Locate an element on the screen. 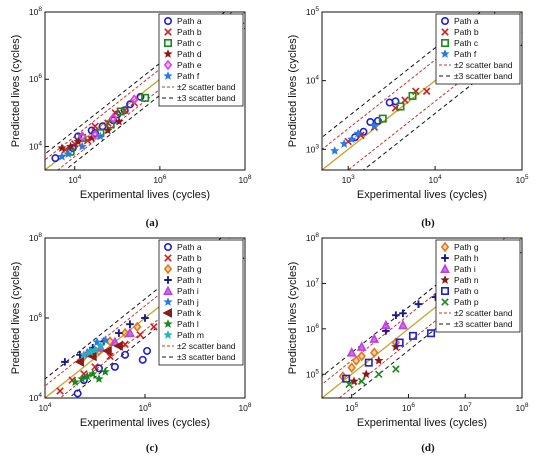 The width and height of the screenshot is (550, 456). series-path-o is located at coordinates (389, 356).